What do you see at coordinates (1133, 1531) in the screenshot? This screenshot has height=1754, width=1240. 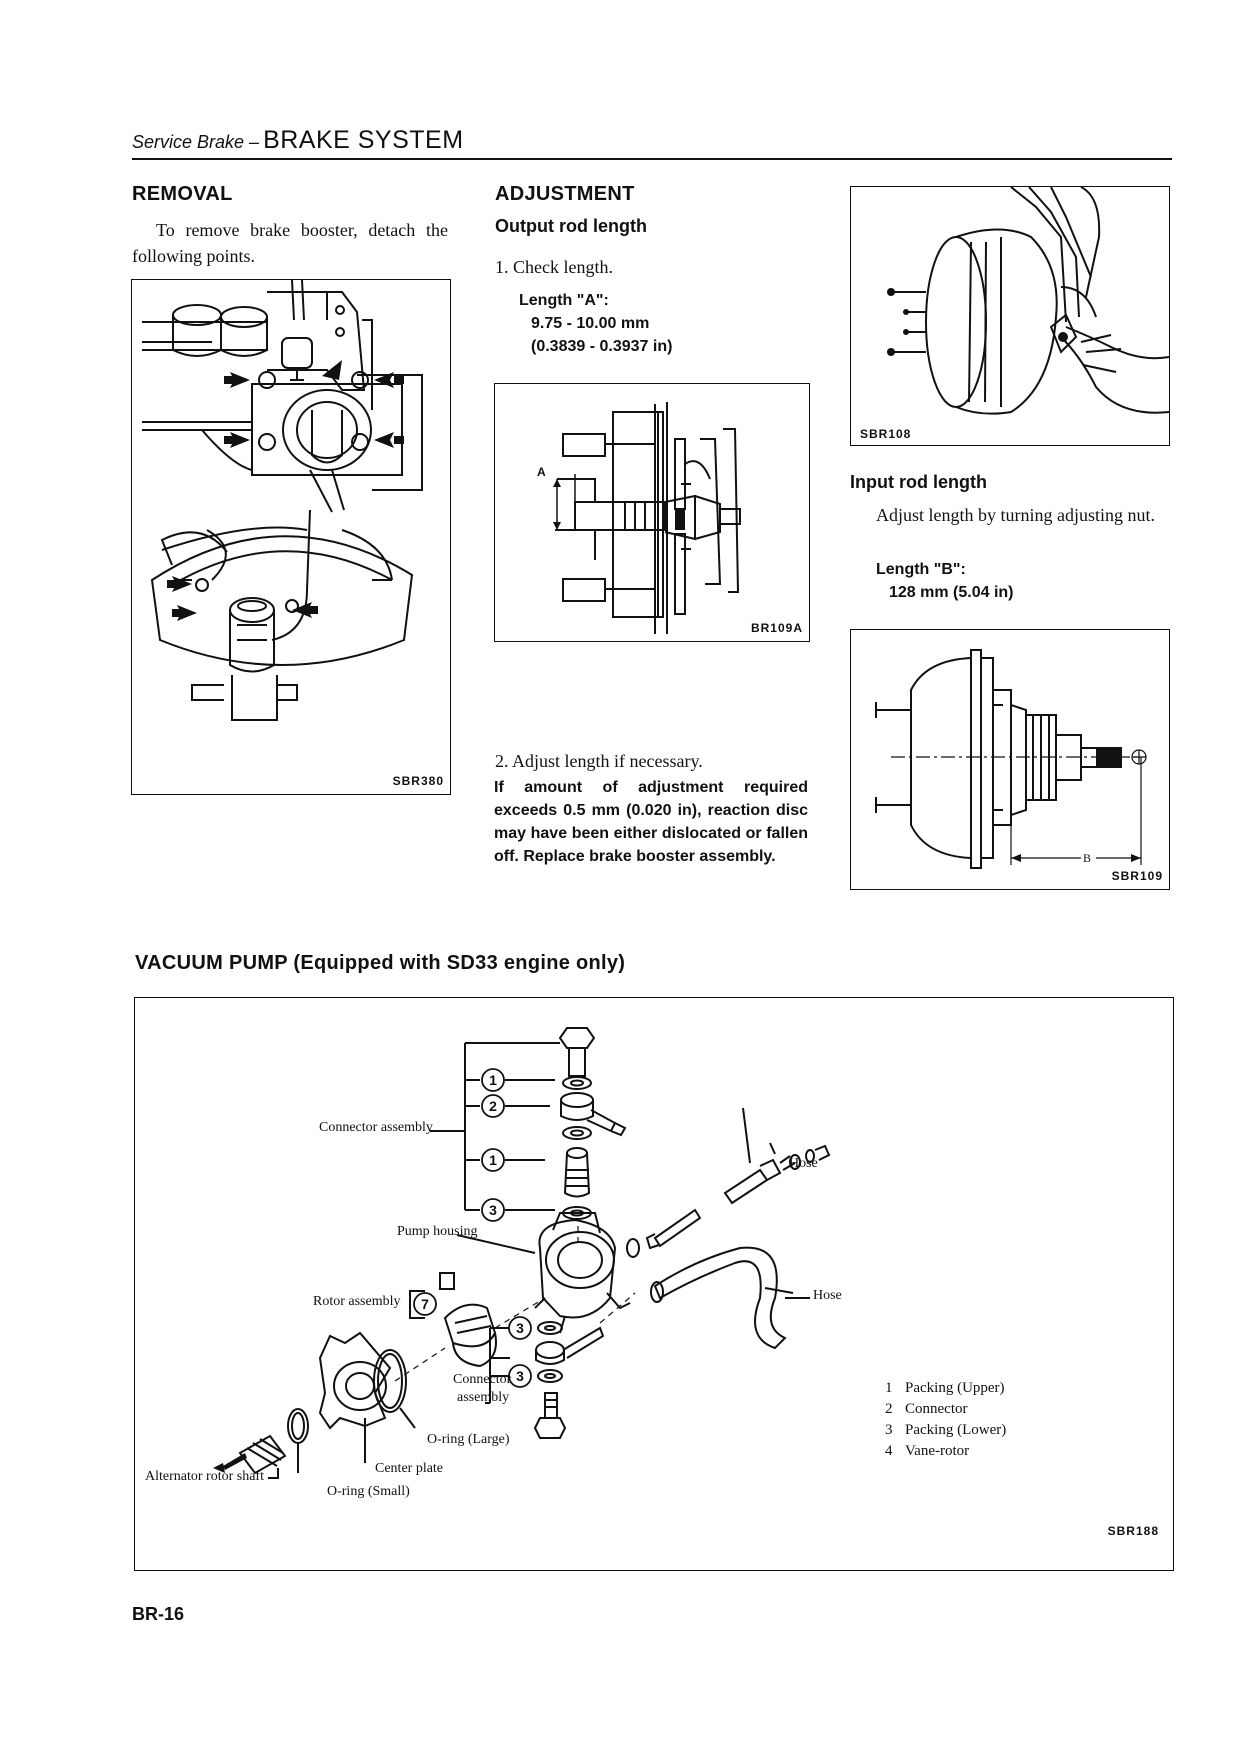 I see `figure-id: SBR188` at bounding box center [1133, 1531].